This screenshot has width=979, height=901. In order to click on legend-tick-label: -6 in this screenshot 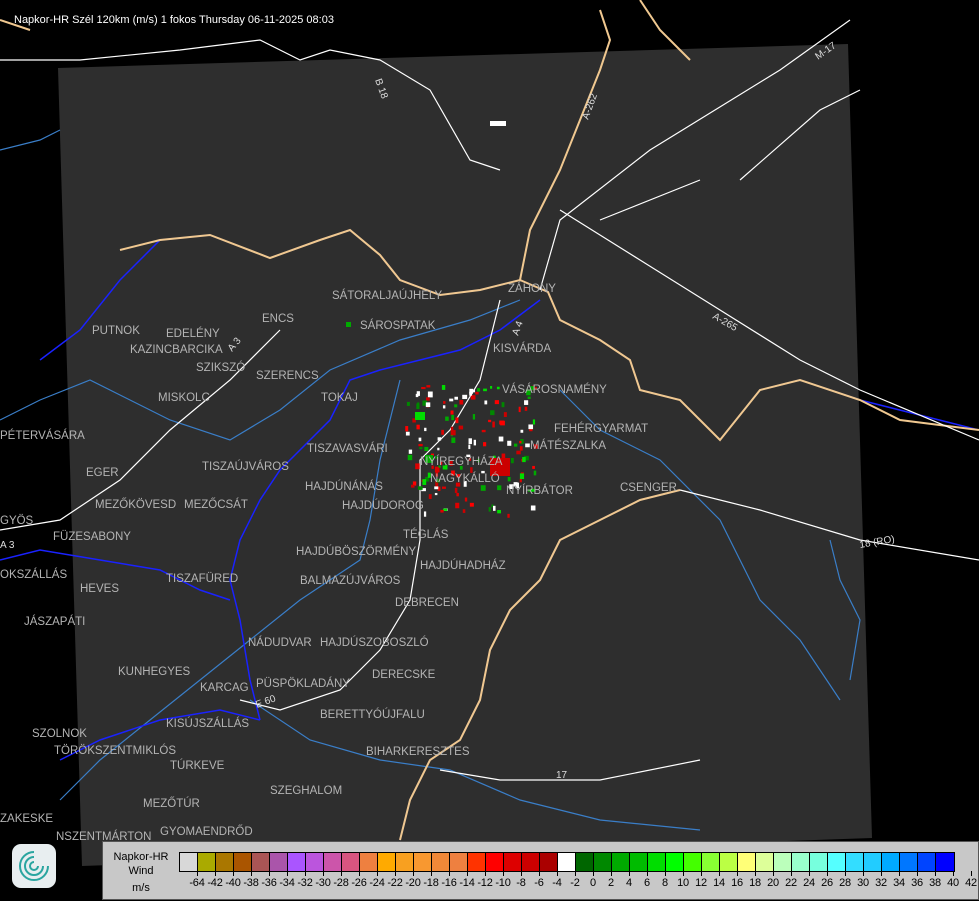, I will do `click(539, 883)`.